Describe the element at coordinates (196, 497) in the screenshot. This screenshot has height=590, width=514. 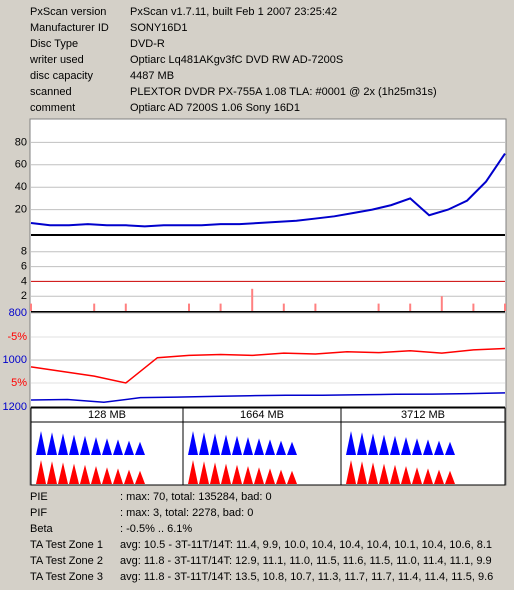
I see `summary-value: : max: 70, total: 135284, bad: 0` at that location.